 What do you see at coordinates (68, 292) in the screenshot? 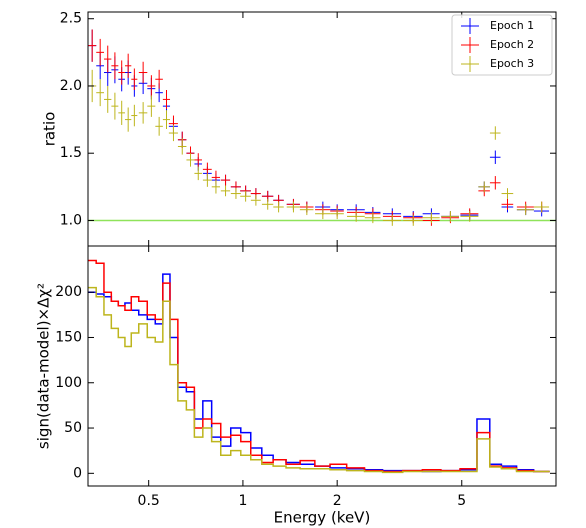
I see `y-tick-label: 200` at bounding box center [68, 292].